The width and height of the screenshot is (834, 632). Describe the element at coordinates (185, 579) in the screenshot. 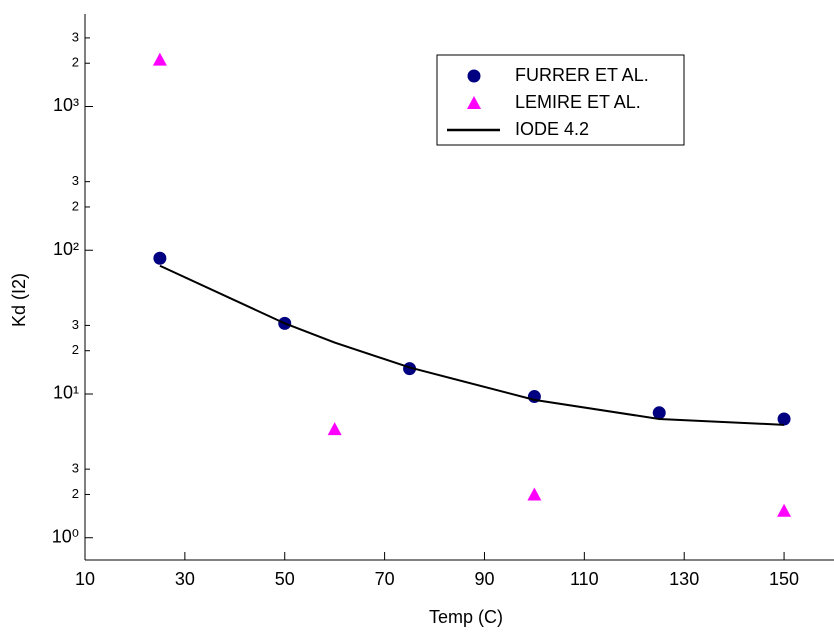

I see `x-tick-label: 30` at that location.